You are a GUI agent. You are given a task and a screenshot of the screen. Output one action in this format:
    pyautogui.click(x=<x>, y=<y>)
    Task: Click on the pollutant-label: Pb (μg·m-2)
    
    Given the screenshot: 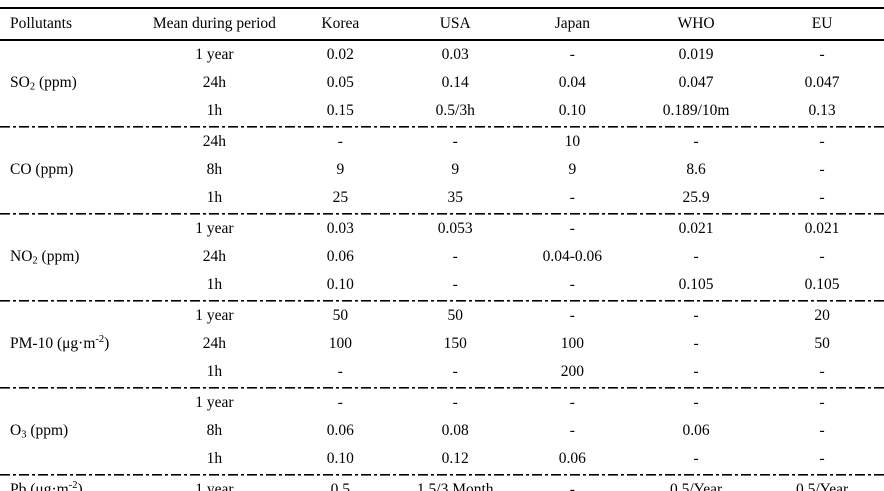 What is the action you would take?
    pyautogui.click(x=46, y=485)
    